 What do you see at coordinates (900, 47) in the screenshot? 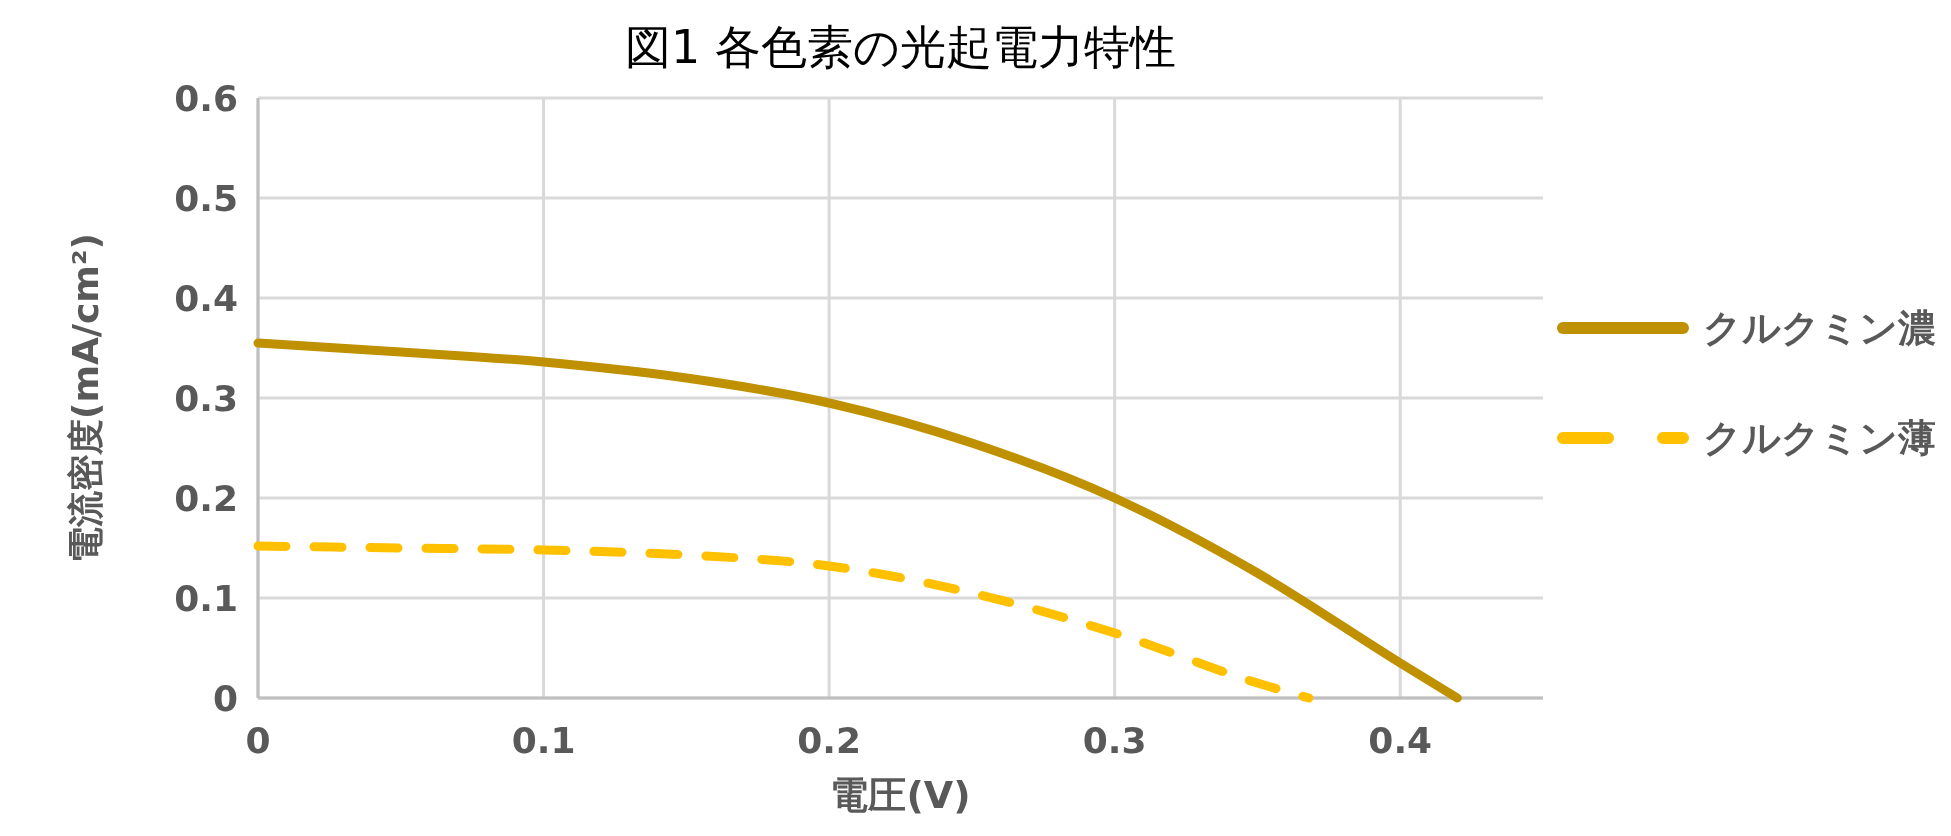
I see `chart-title: 図1 各色素の光起電力特性` at bounding box center [900, 47].